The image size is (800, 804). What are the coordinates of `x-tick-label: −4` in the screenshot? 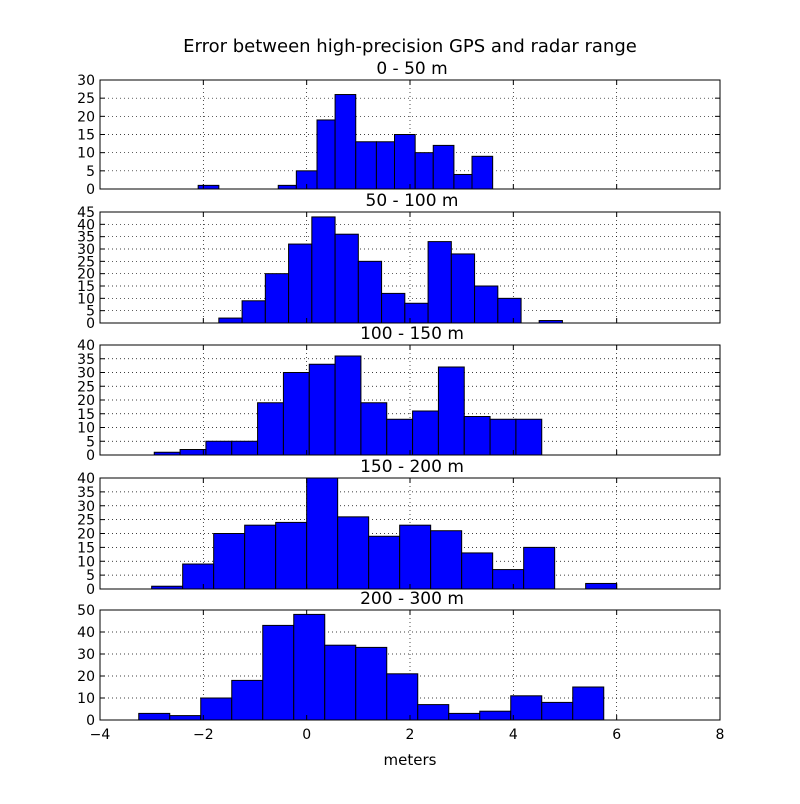 It's located at (100, 735).